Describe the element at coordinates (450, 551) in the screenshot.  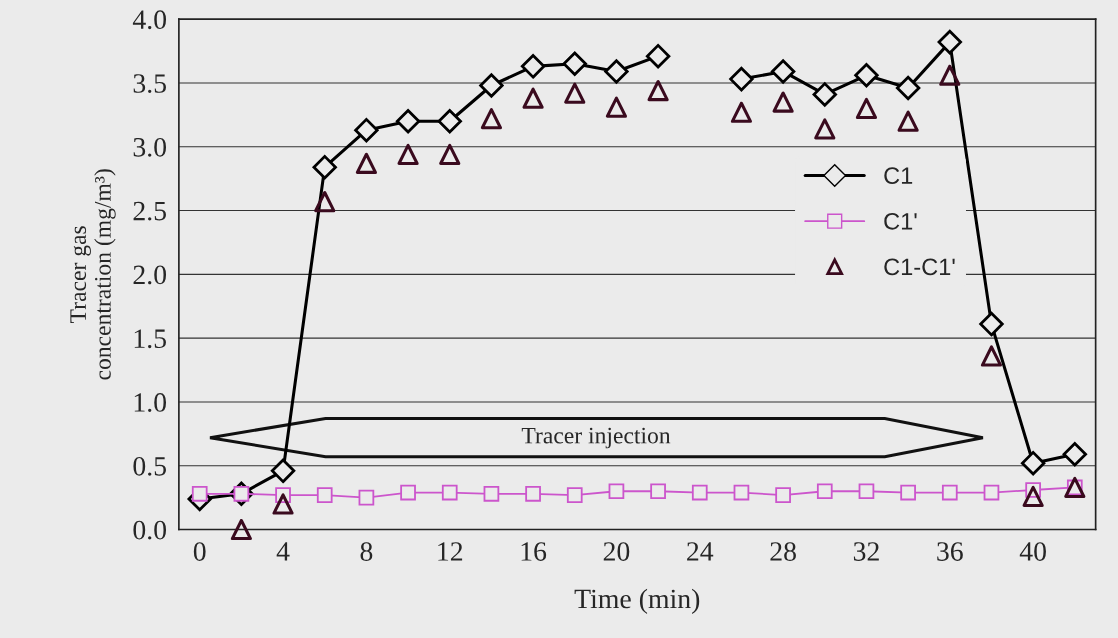
I see `x-tick-label: 12` at that location.